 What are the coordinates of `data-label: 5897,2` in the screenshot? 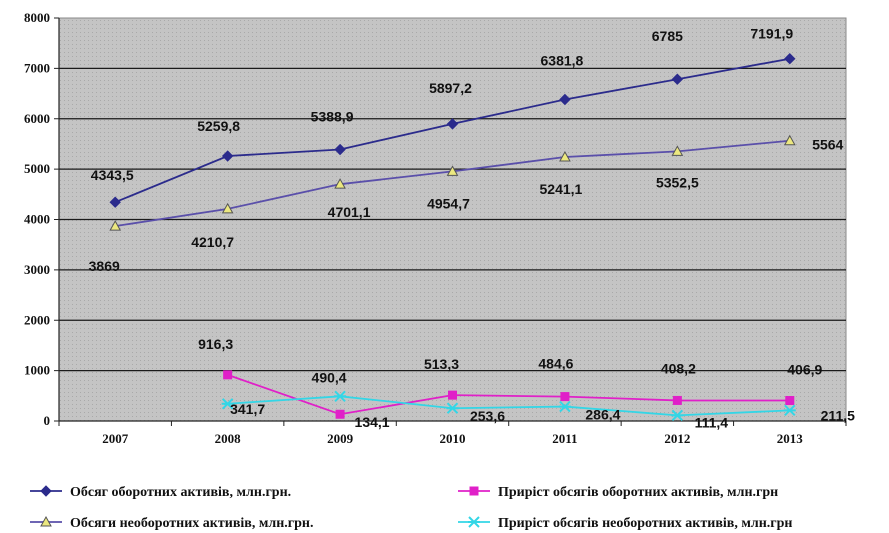 It's located at (450, 88).